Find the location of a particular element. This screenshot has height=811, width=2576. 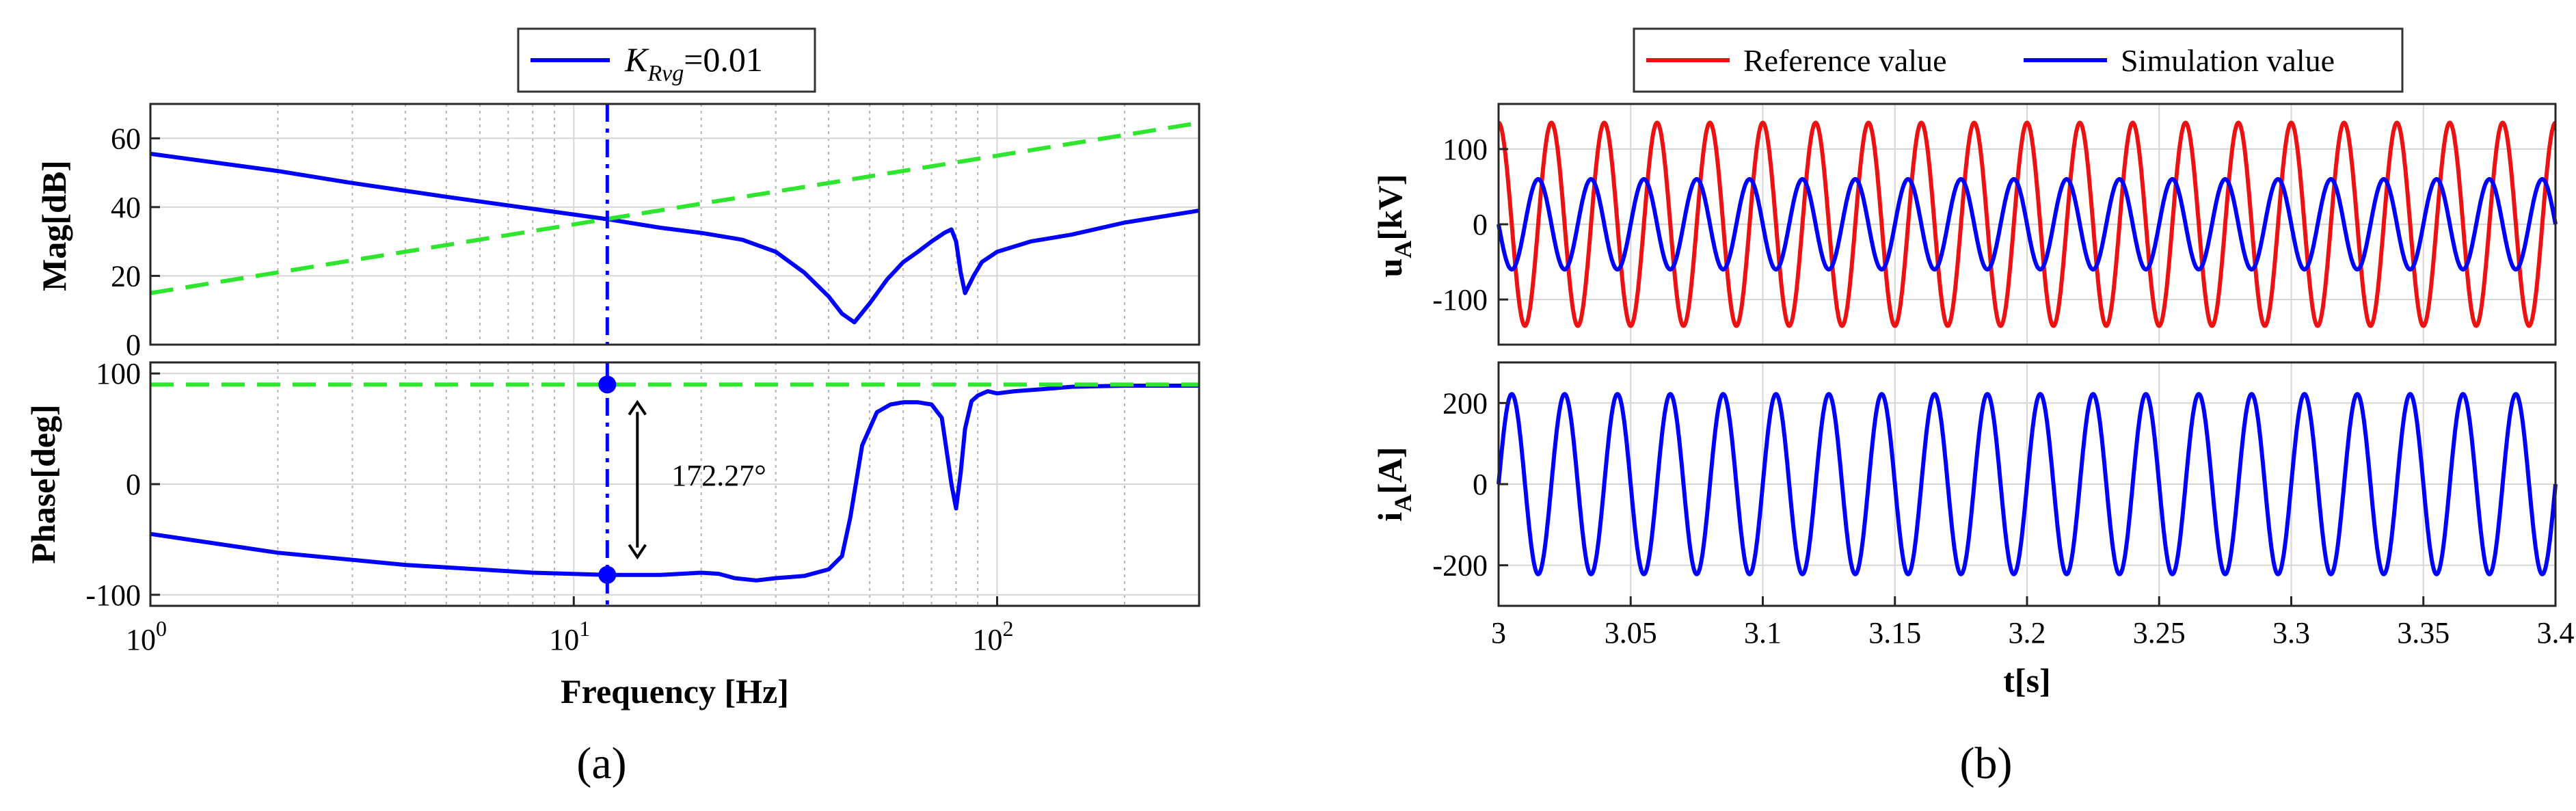

panel-b-caption: (b) is located at coordinates (1986, 763).